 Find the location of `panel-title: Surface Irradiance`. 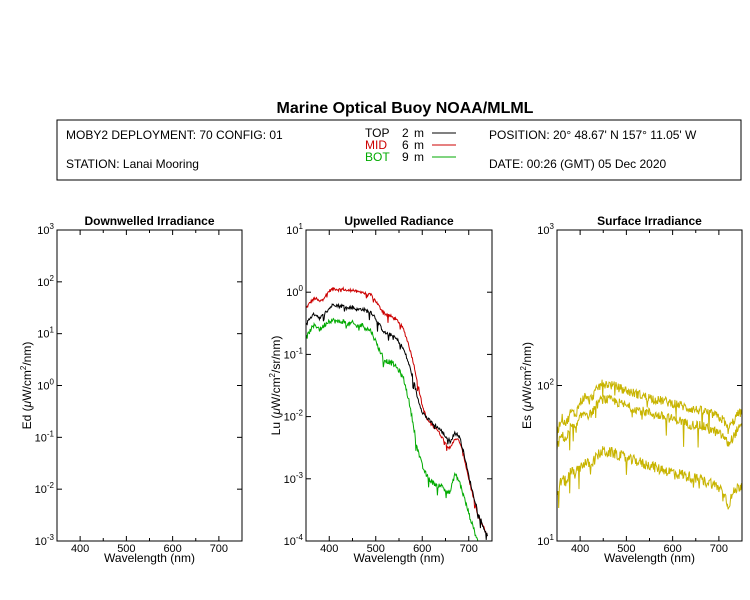

panel-title: Surface Irradiance is located at coordinates (649, 221).